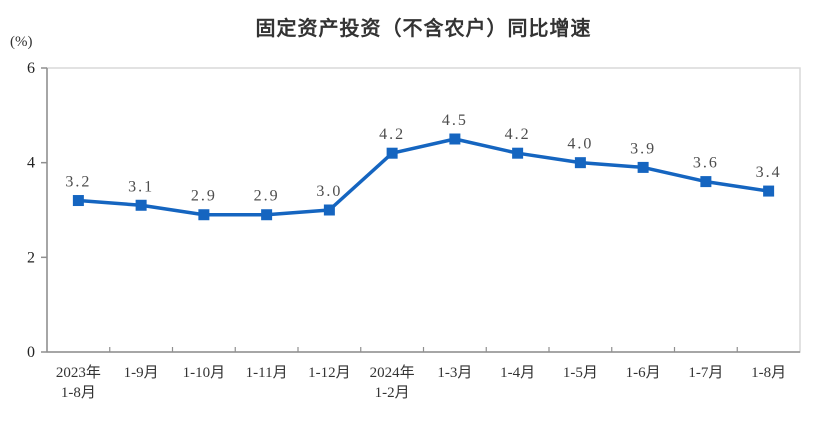 This screenshot has width=827, height=425. Describe the element at coordinates (454, 373) in the screenshot. I see `x-category-label: 1-3月` at that location.